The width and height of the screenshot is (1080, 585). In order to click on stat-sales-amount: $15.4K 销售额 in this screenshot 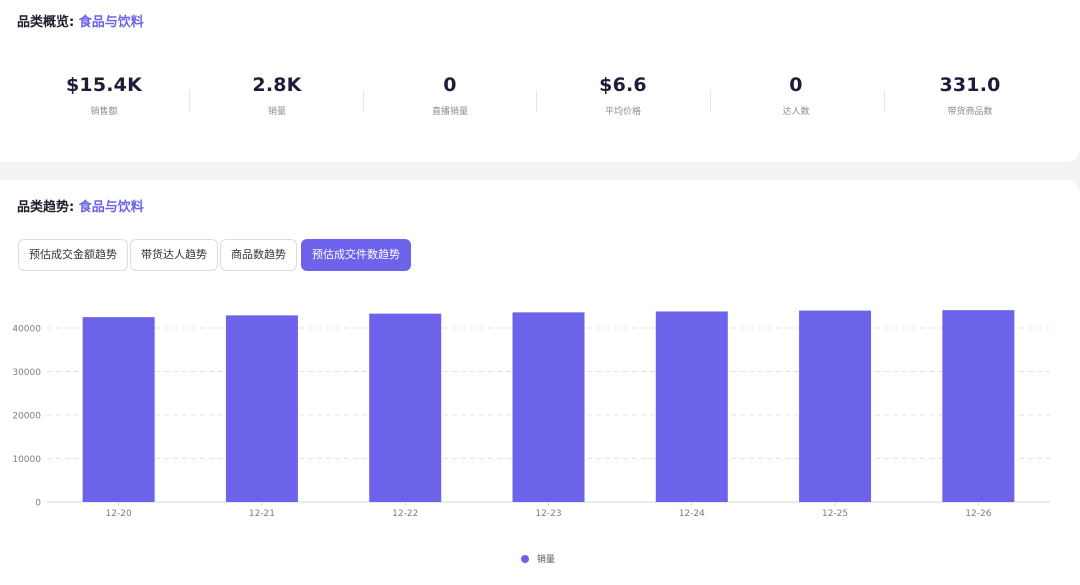, I will do `click(104, 94)`.